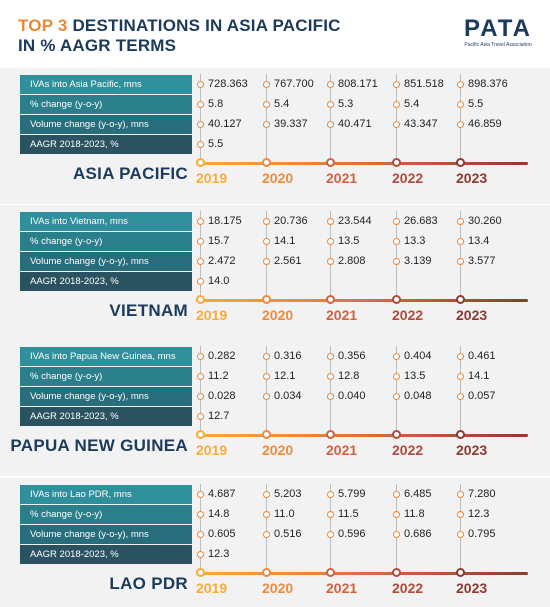 This screenshot has width=550, height=607. What do you see at coordinates (216, 104) in the screenshot?
I see `table-cell: 5.8` at bounding box center [216, 104].